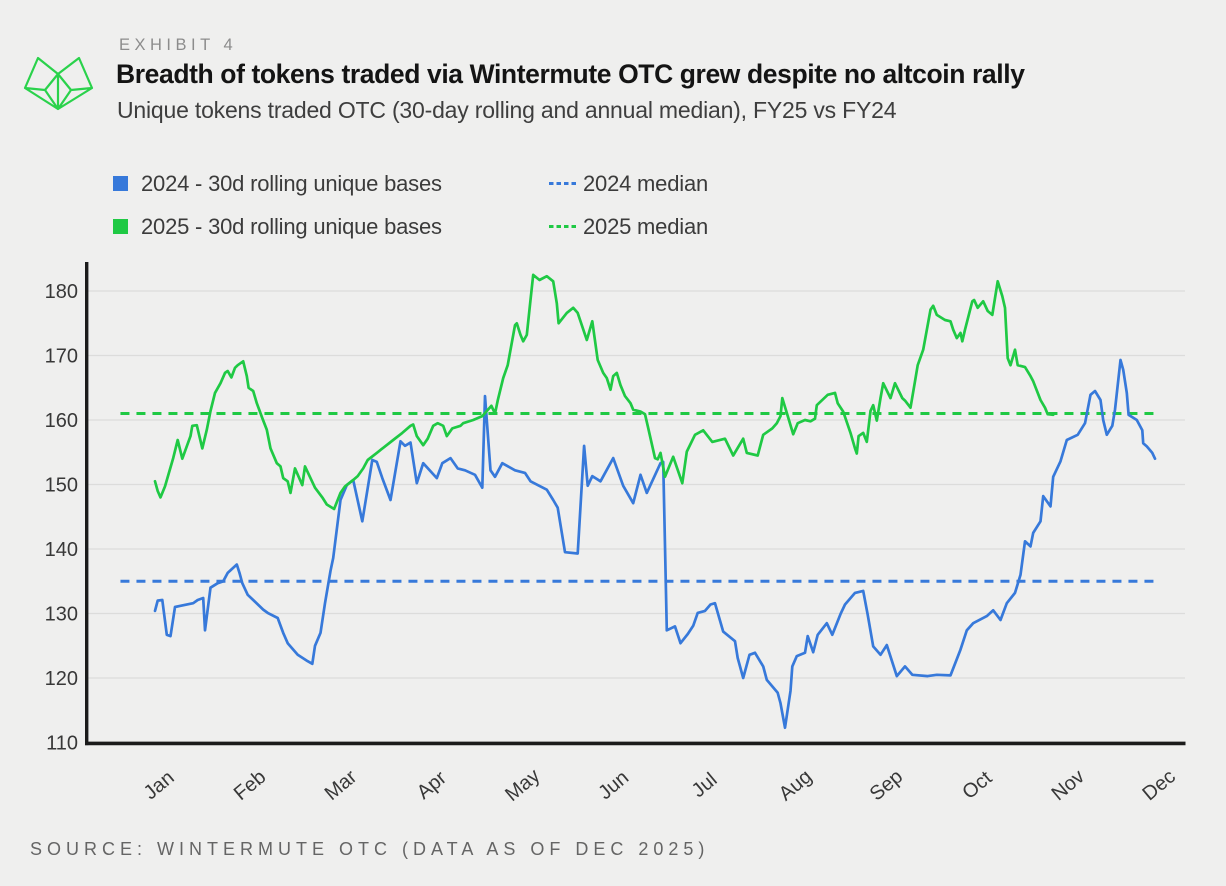 Image resolution: width=1226 pixels, height=886 pixels. What do you see at coordinates (61, 357) in the screenshot?
I see `y-tick-label: 170` at bounding box center [61, 357].